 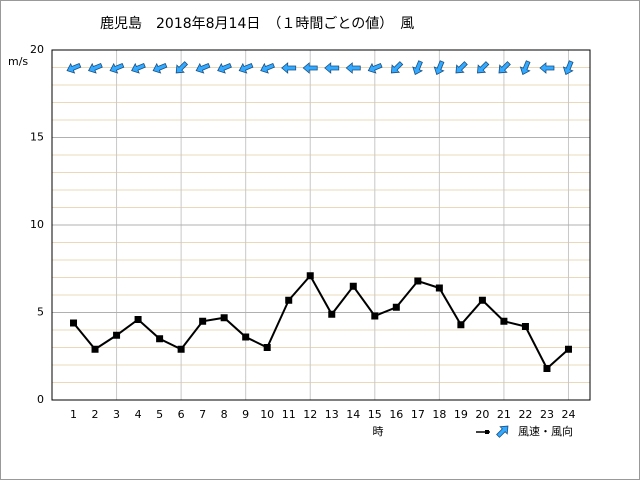 What do you see at coordinates (502, 431) in the screenshot?
I see `legend-arrow` at bounding box center [502, 431].